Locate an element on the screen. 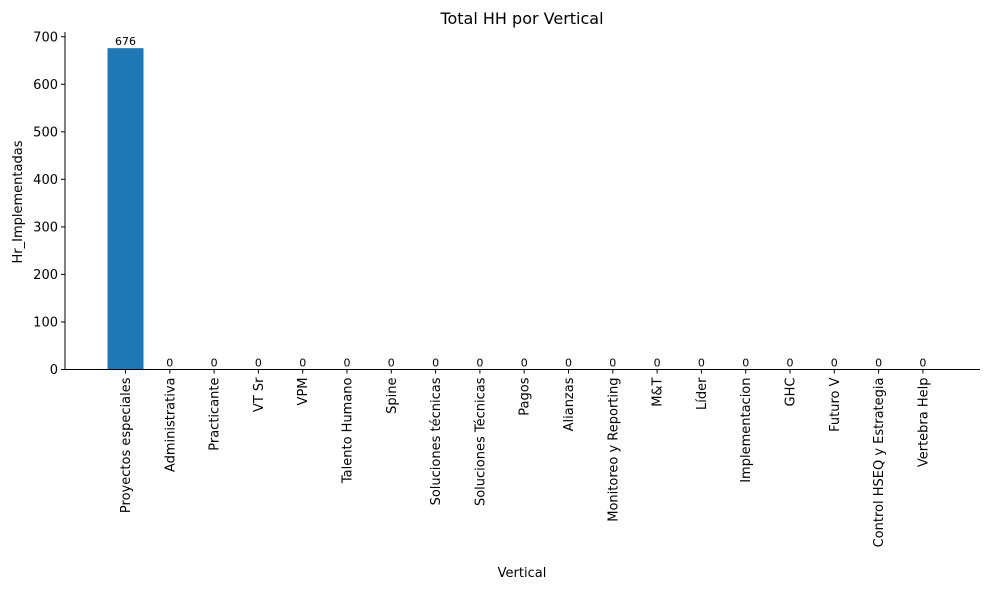 This screenshot has height=590, width=989. y-tick-label: 400 is located at coordinates (45, 180).